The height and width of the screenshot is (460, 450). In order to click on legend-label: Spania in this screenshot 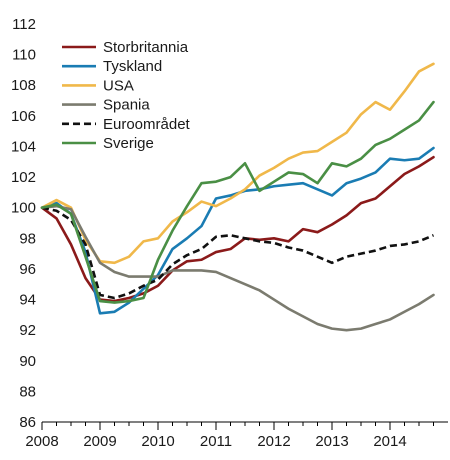, I will do `click(126, 105)`.